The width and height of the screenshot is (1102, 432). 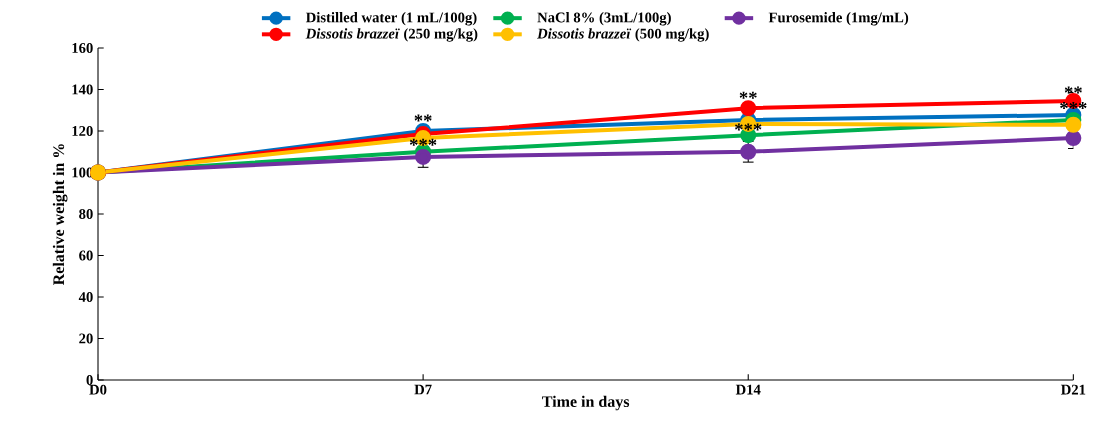 What do you see at coordinates (89, 380) in the screenshot?
I see `y-tick-label: 0` at bounding box center [89, 380].